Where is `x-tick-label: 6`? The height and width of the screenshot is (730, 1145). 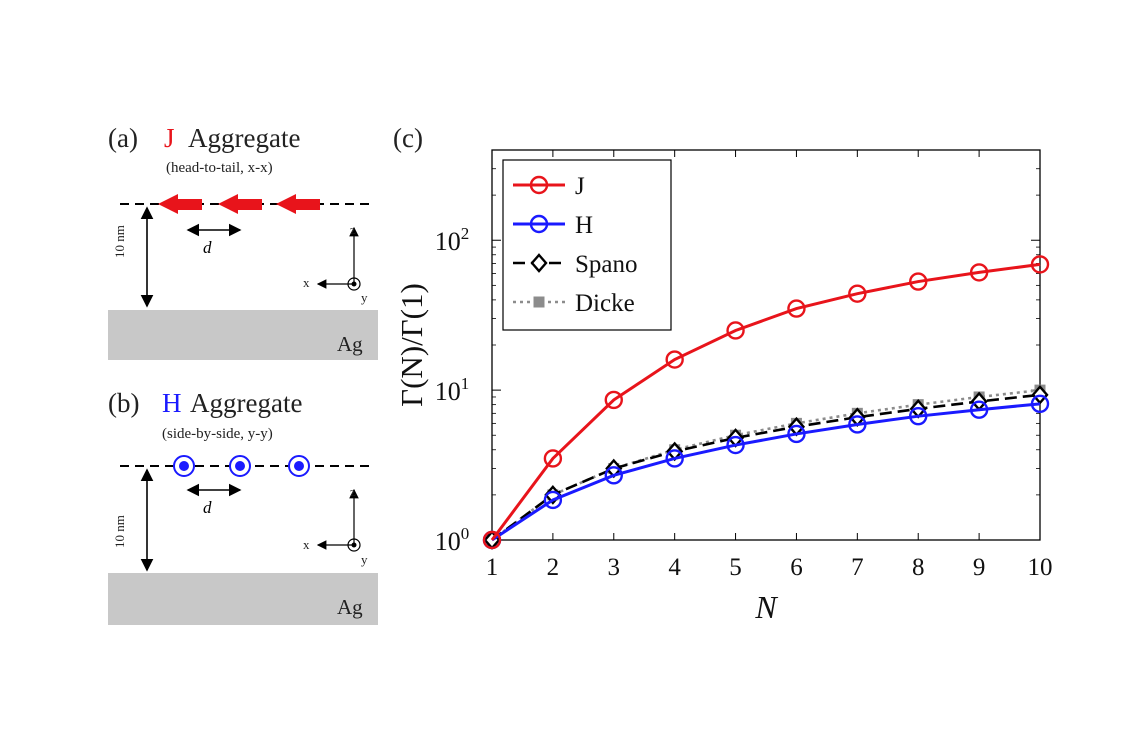 x-tick-label: 6 is located at coordinates (796, 567).